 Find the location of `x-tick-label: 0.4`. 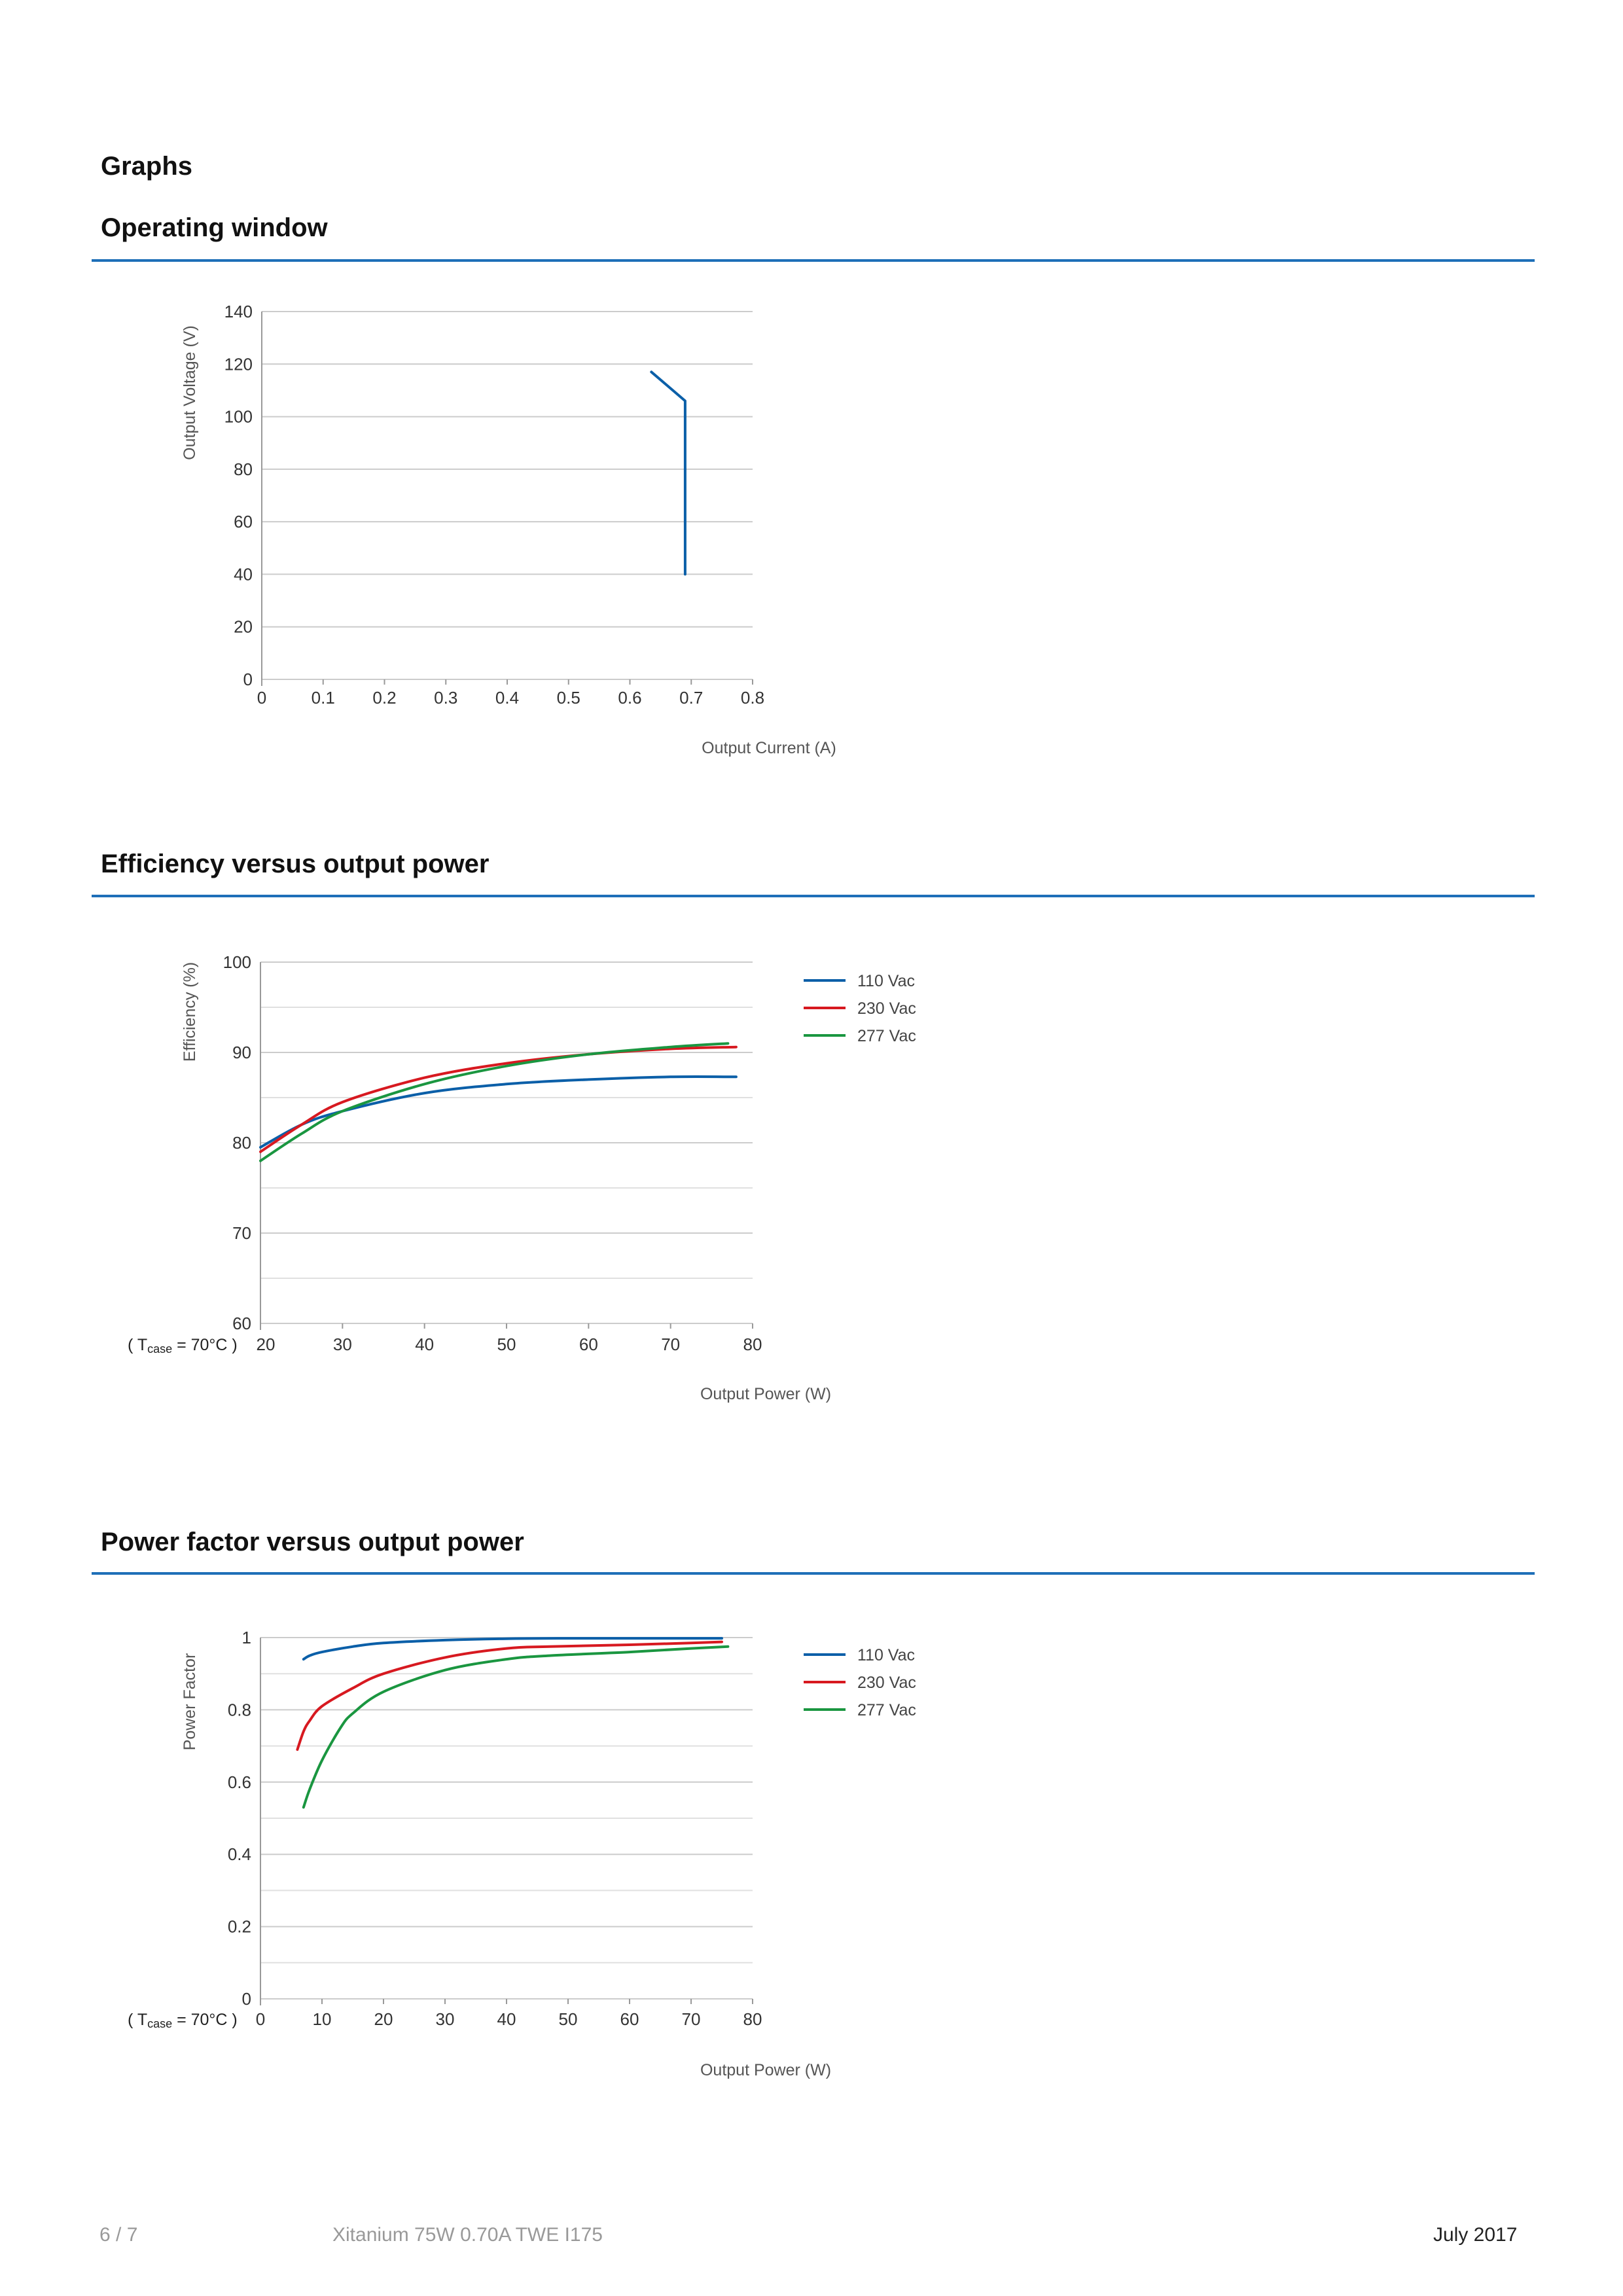

x-tick-label: 0.4 is located at coordinates (507, 698).